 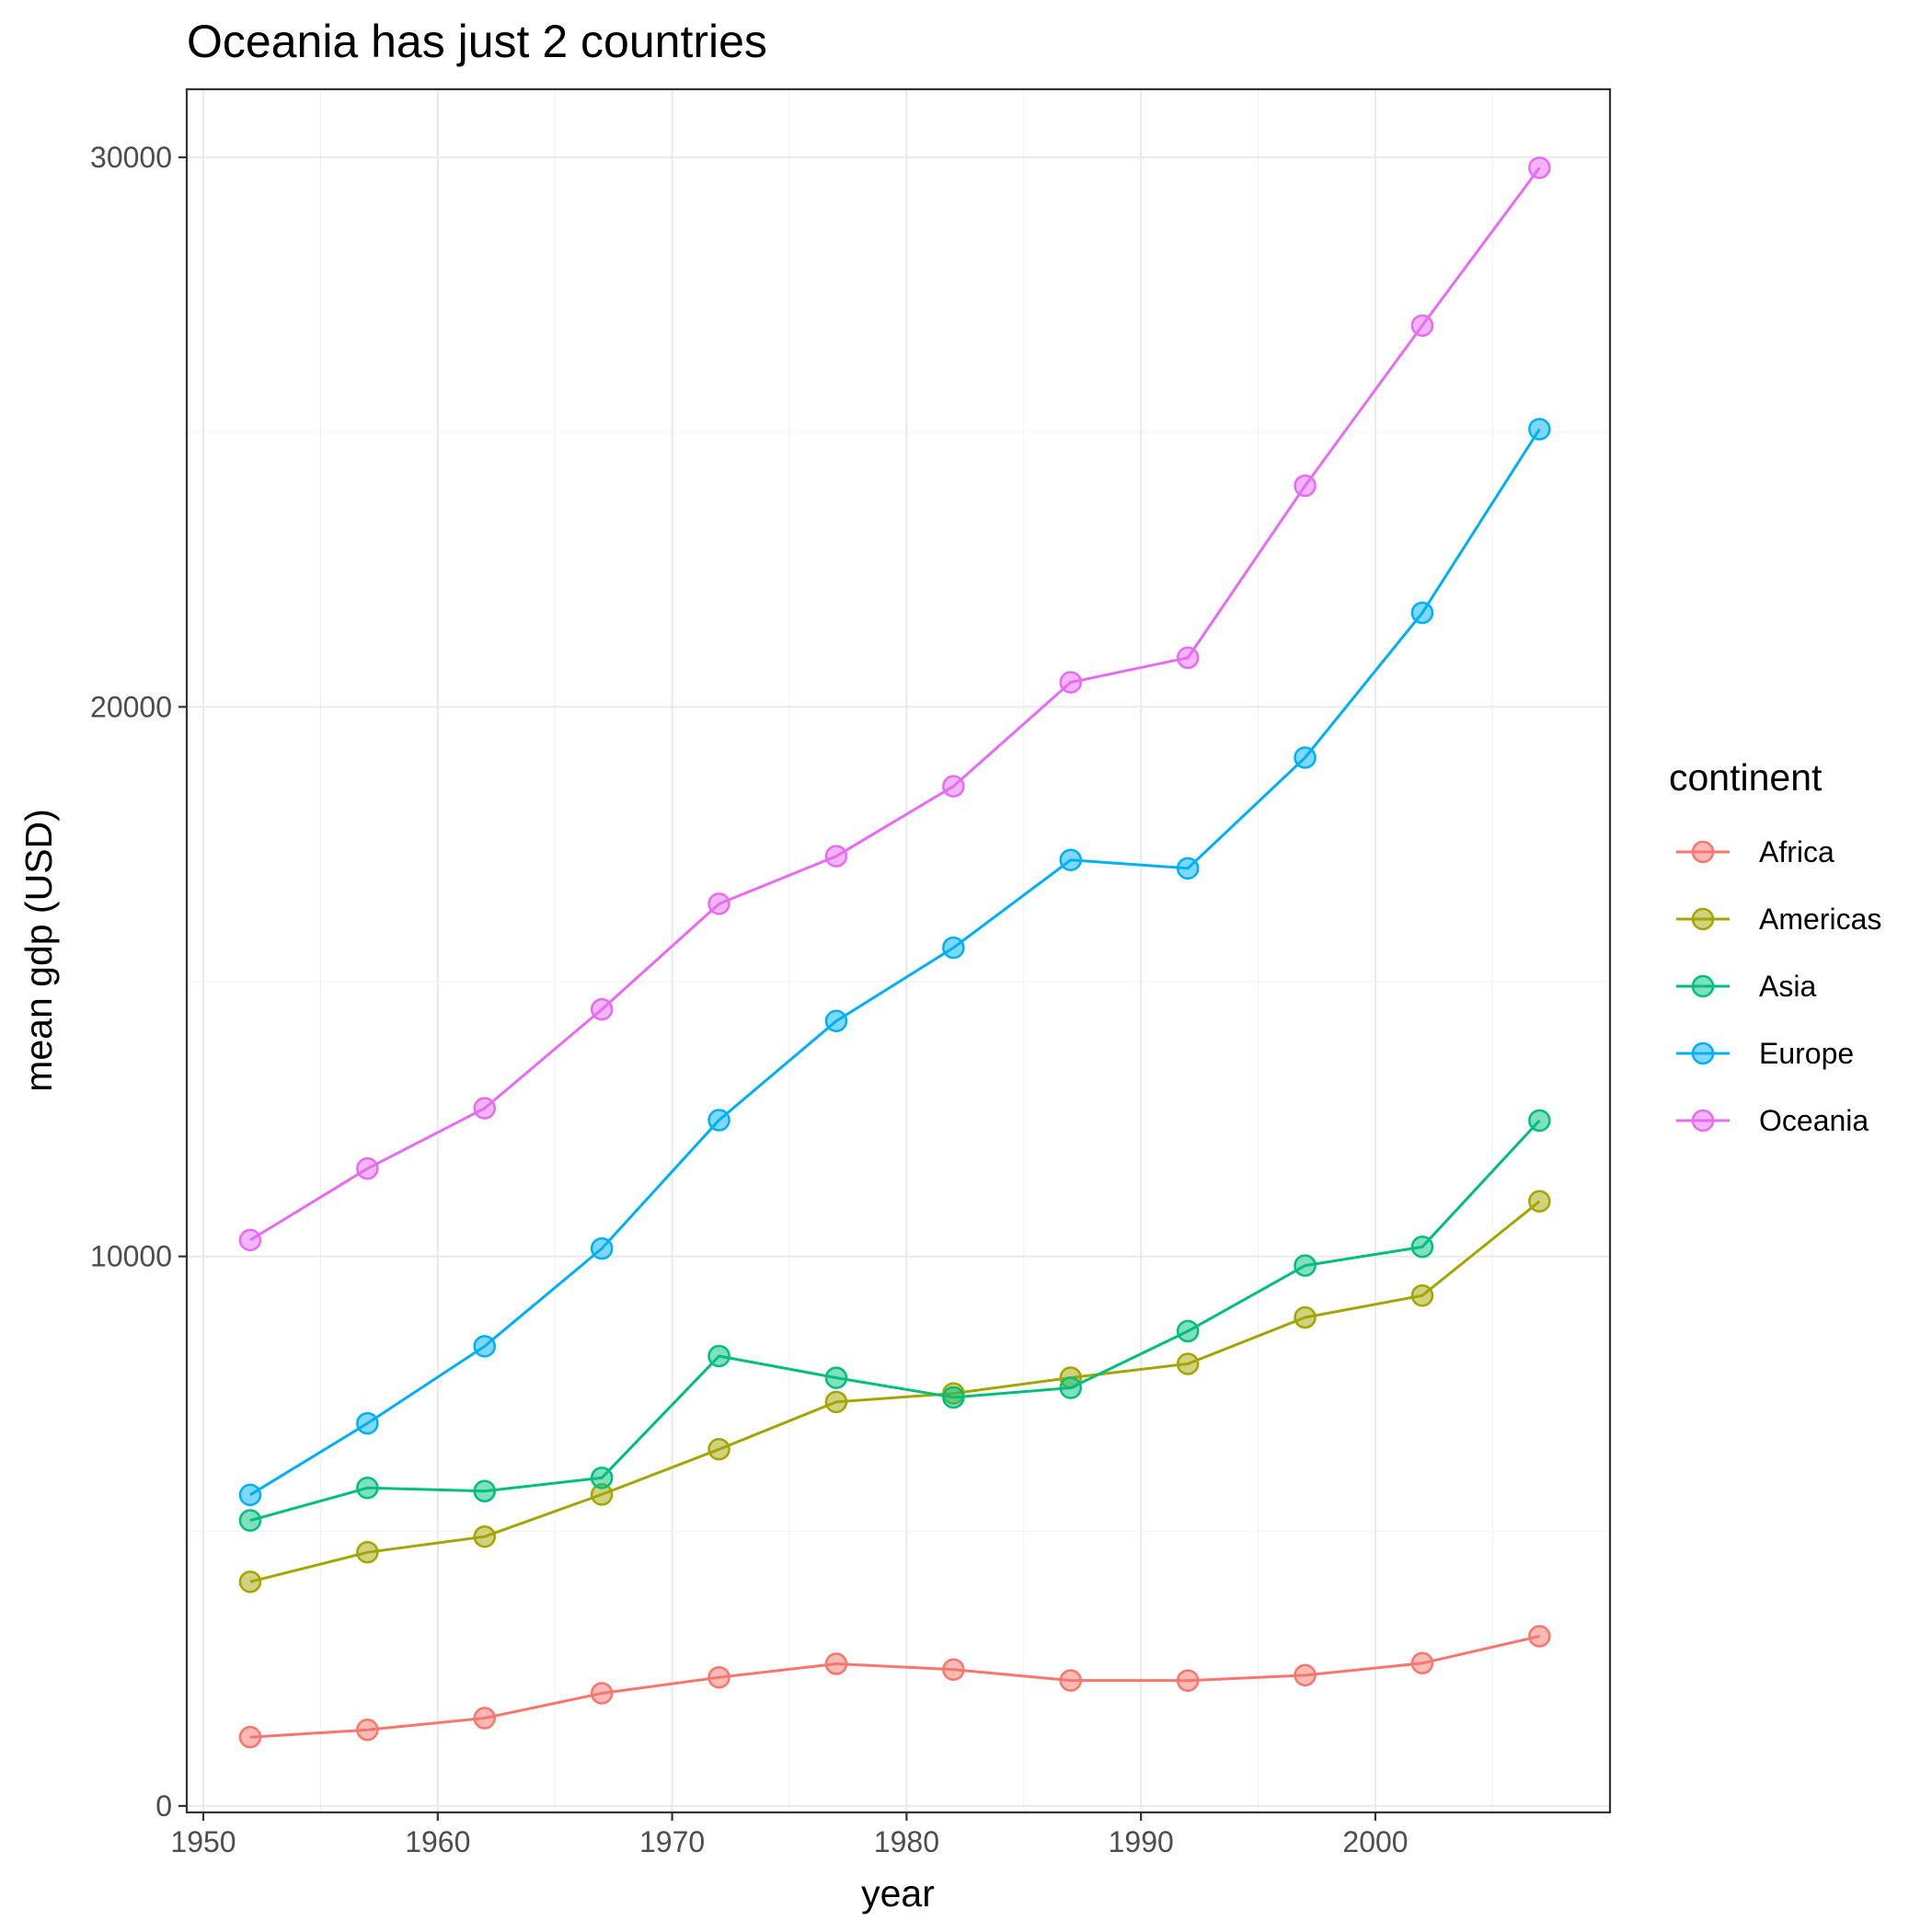 I want to click on y-tick-label: 10000, so click(x=131, y=1256).